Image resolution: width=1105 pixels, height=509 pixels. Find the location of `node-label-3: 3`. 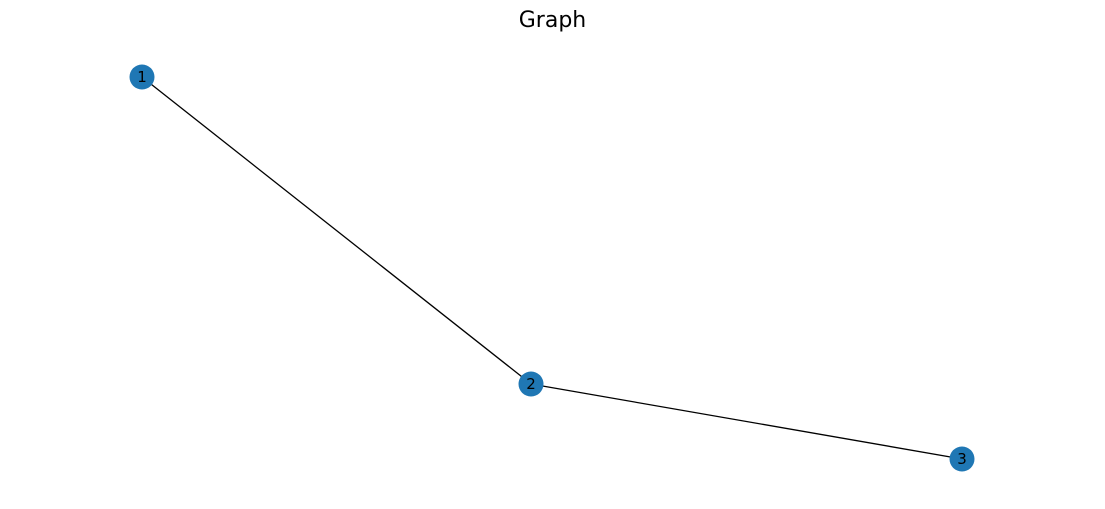

node-label-3: 3 is located at coordinates (962, 459).